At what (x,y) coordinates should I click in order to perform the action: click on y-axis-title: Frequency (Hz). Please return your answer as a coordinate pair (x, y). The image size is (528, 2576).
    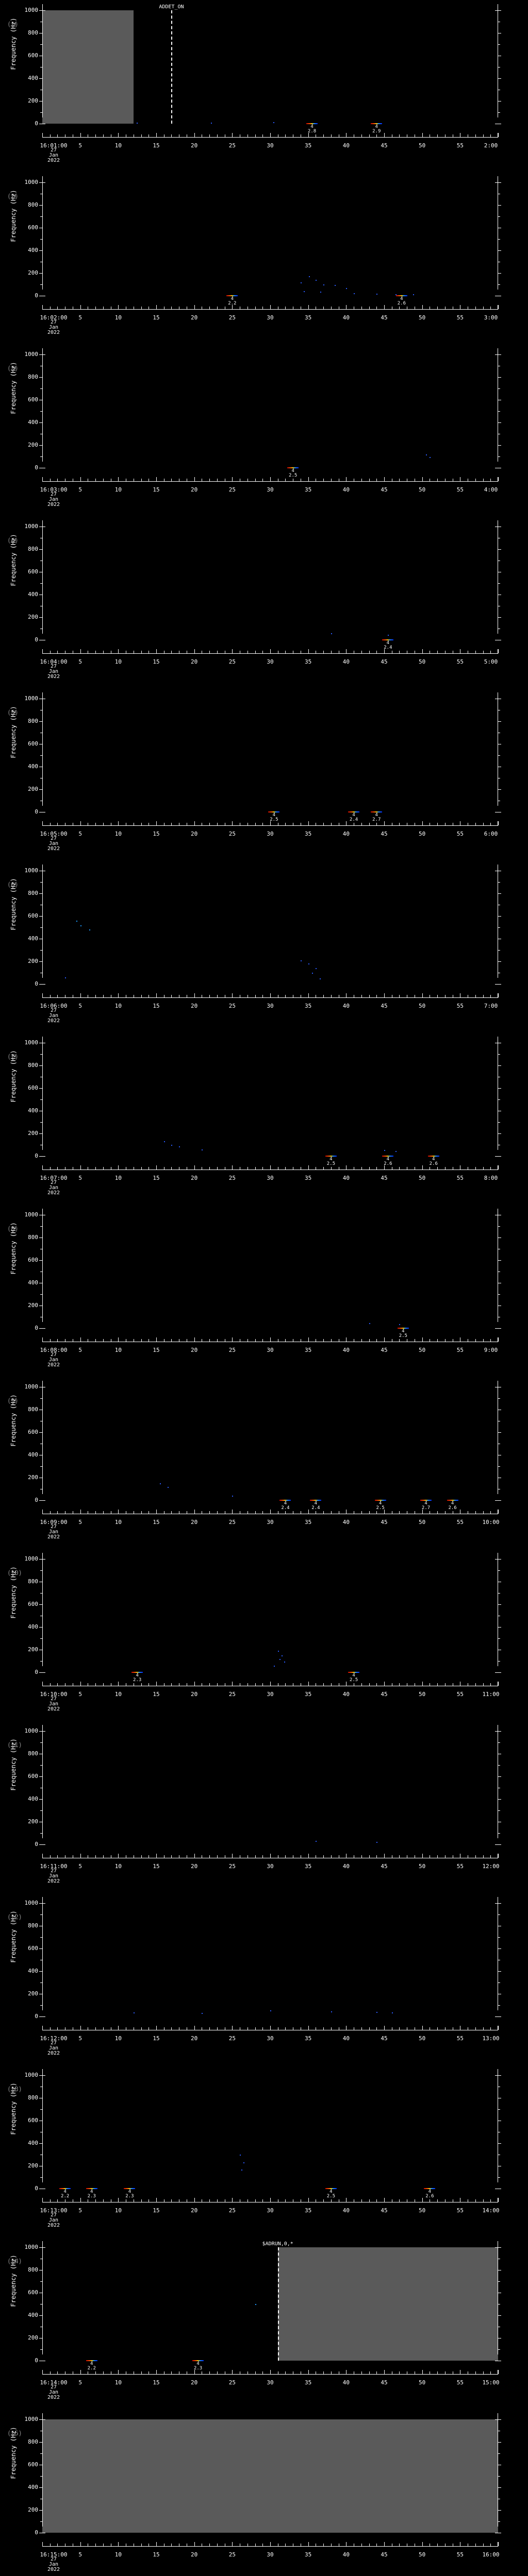
    Looking at the image, I should click on (13, 388).